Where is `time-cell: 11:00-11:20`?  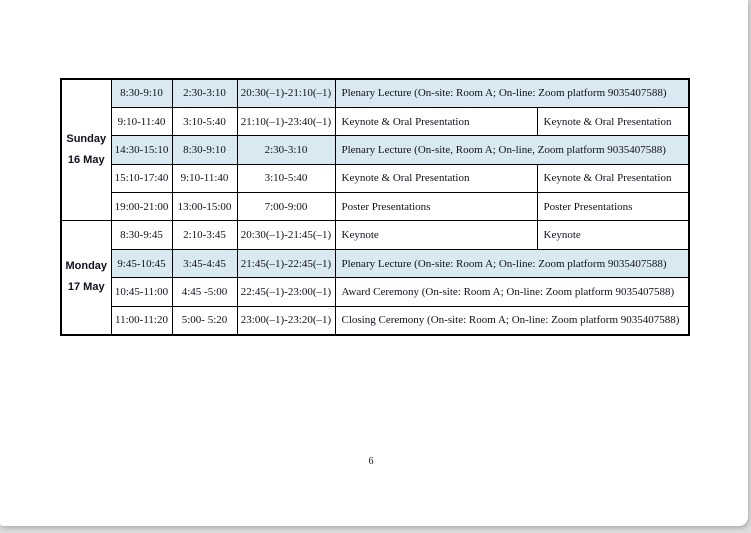 time-cell: 11:00-11:20 is located at coordinates (141, 320).